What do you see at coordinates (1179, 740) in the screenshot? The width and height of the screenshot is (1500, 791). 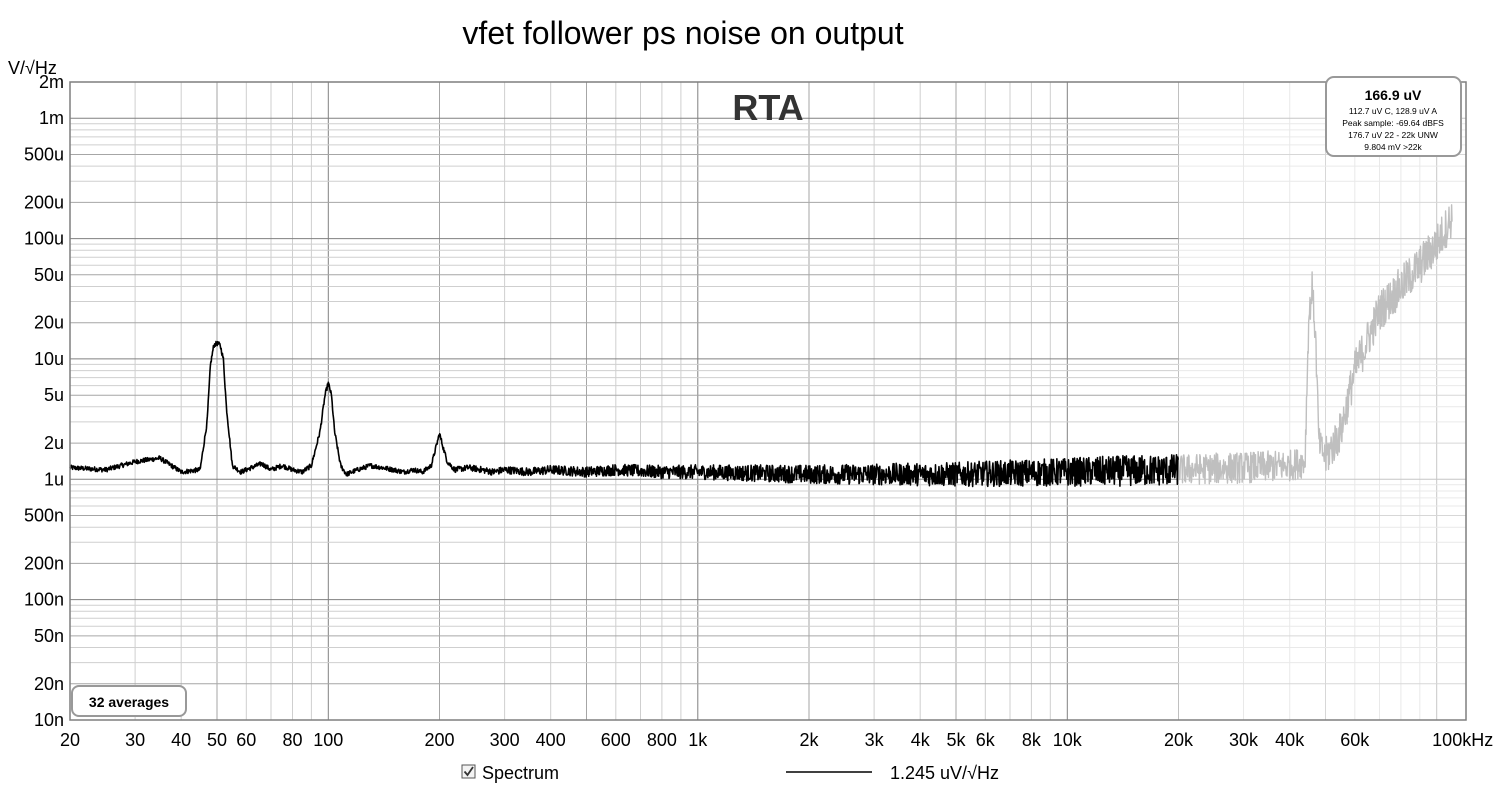 I see `x-tick-label: 20k` at bounding box center [1179, 740].